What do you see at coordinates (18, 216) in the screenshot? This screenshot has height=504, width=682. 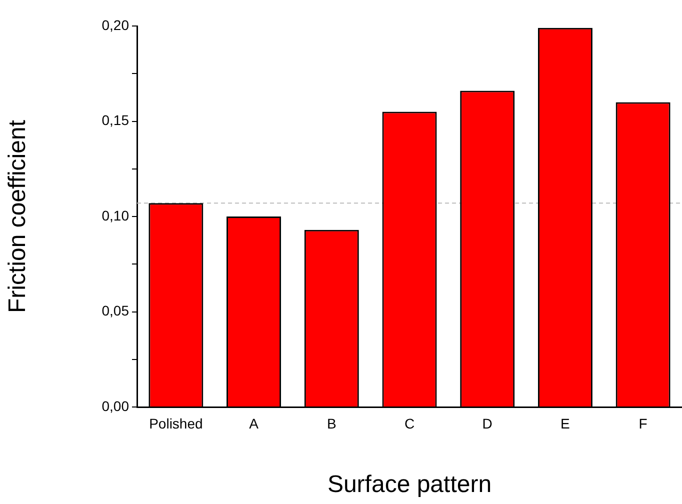 I see `y-axis-title: Friction coefficient` at bounding box center [18, 216].